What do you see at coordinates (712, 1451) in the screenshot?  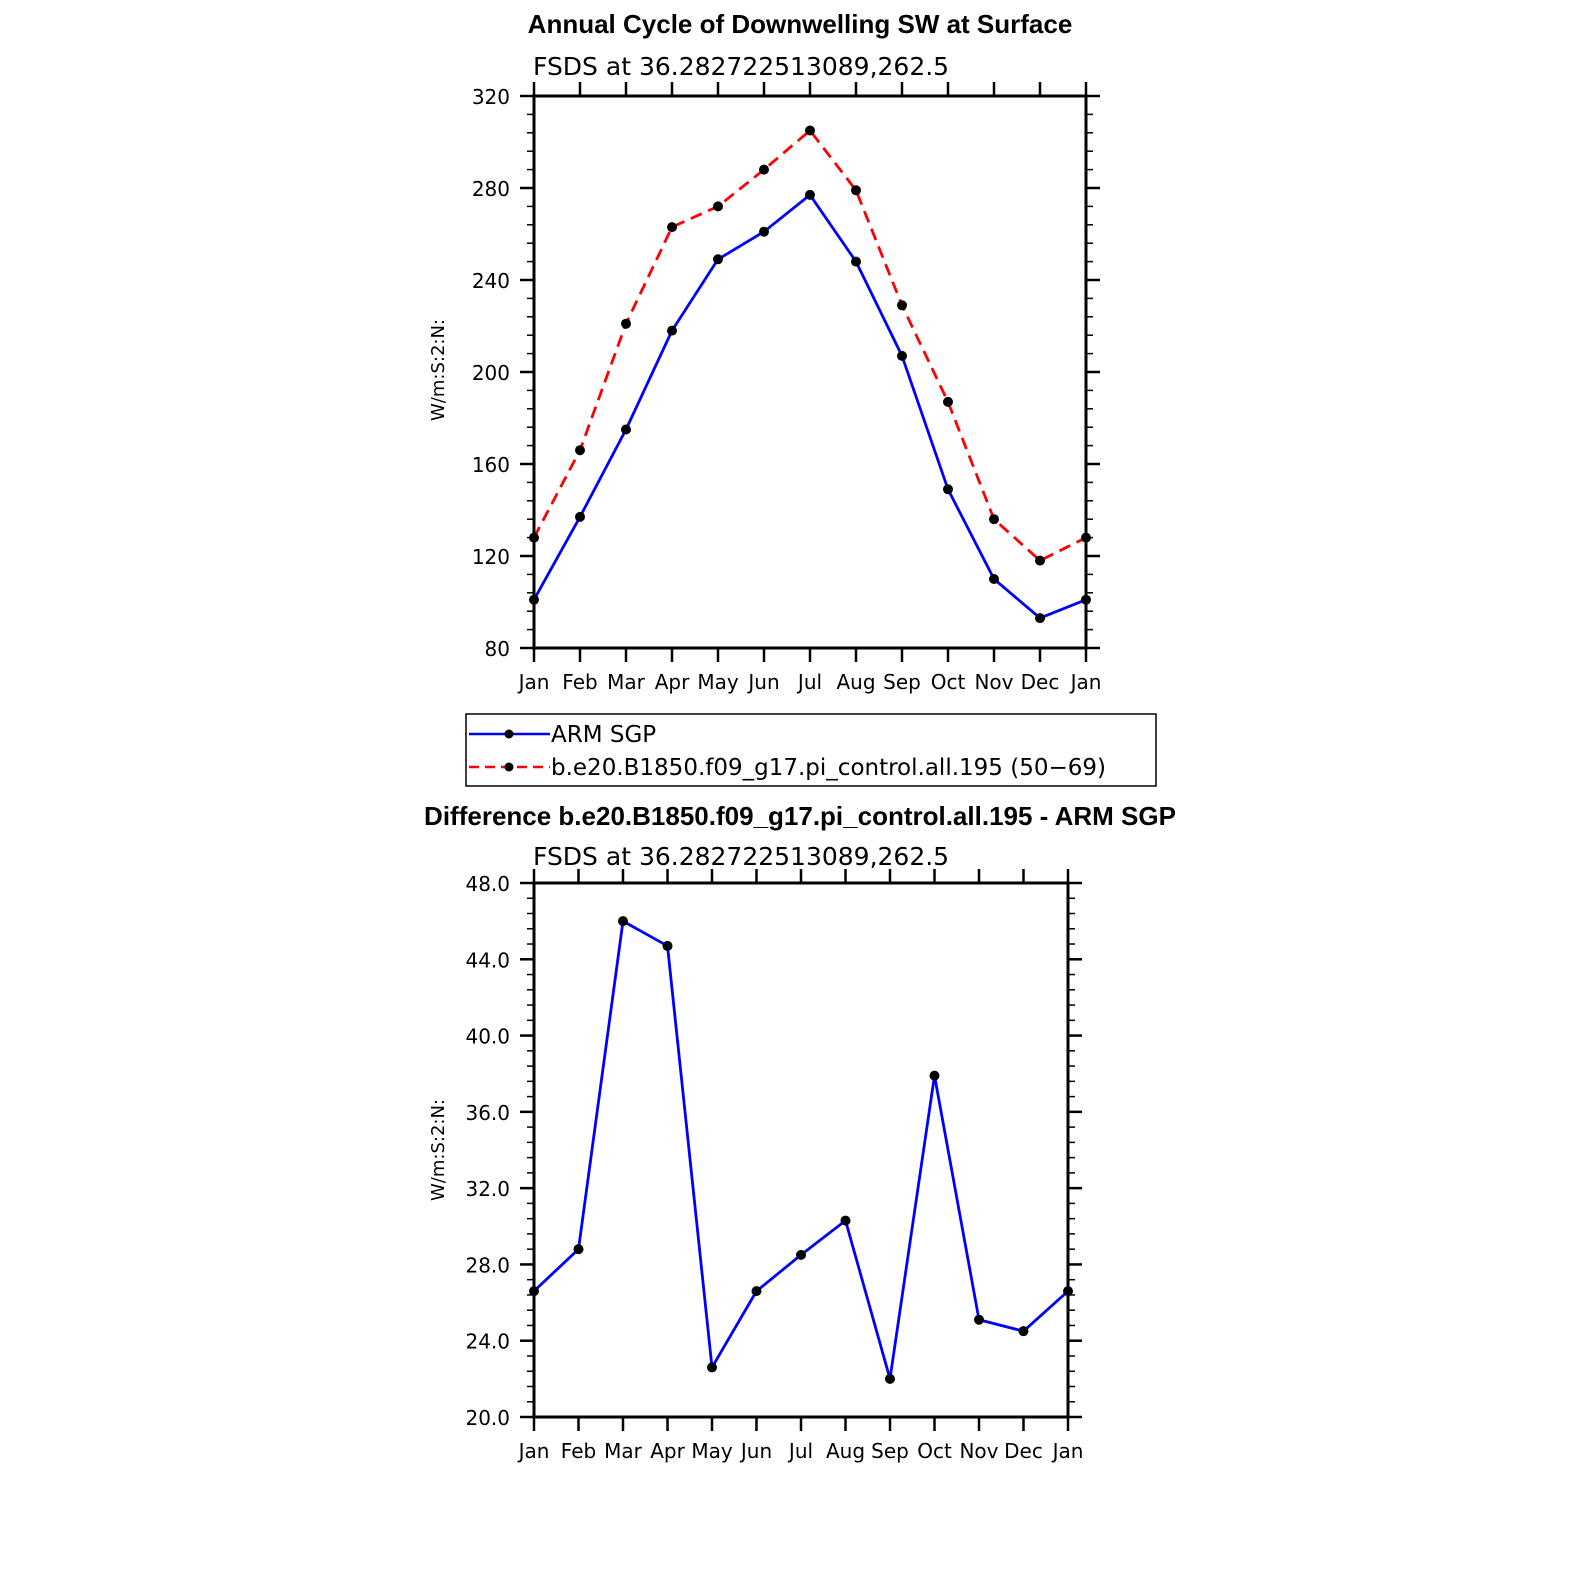 I see `bottom-x-tick-label: May` at bounding box center [712, 1451].